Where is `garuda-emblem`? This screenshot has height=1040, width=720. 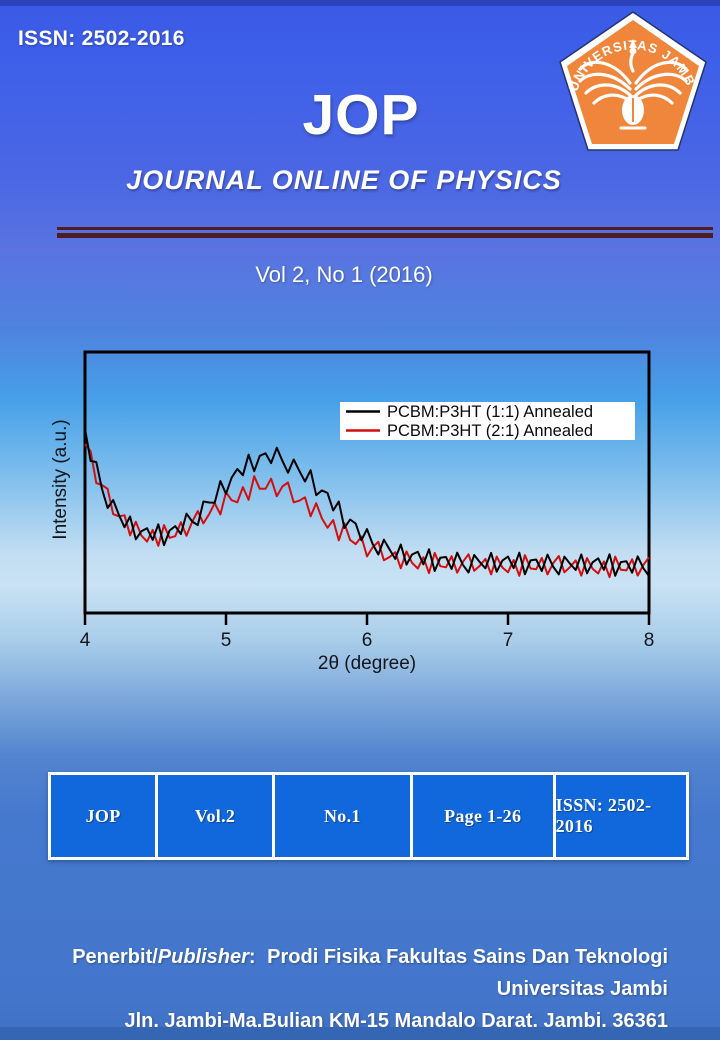
garuda-emblem is located at coordinates (633, 78).